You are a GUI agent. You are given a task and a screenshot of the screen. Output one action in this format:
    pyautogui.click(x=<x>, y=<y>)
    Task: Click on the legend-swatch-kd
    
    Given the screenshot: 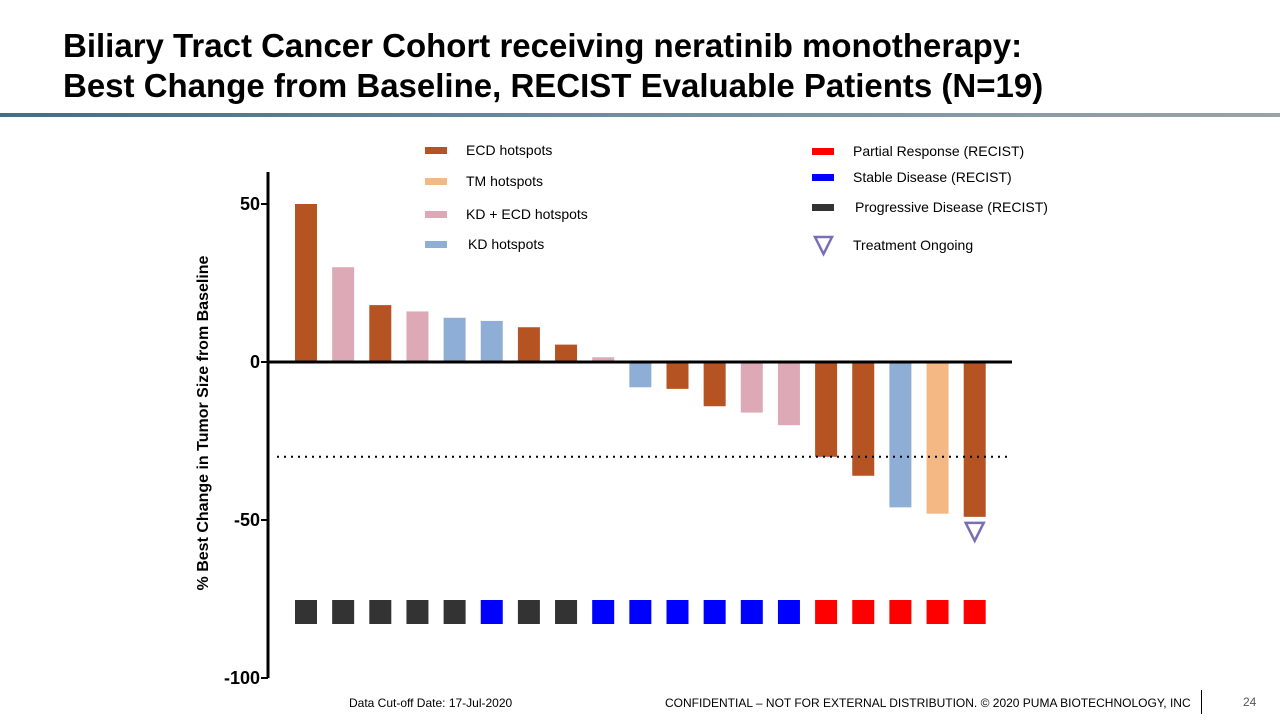 What is the action you would take?
    pyautogui.click(x=436, y=244)
    